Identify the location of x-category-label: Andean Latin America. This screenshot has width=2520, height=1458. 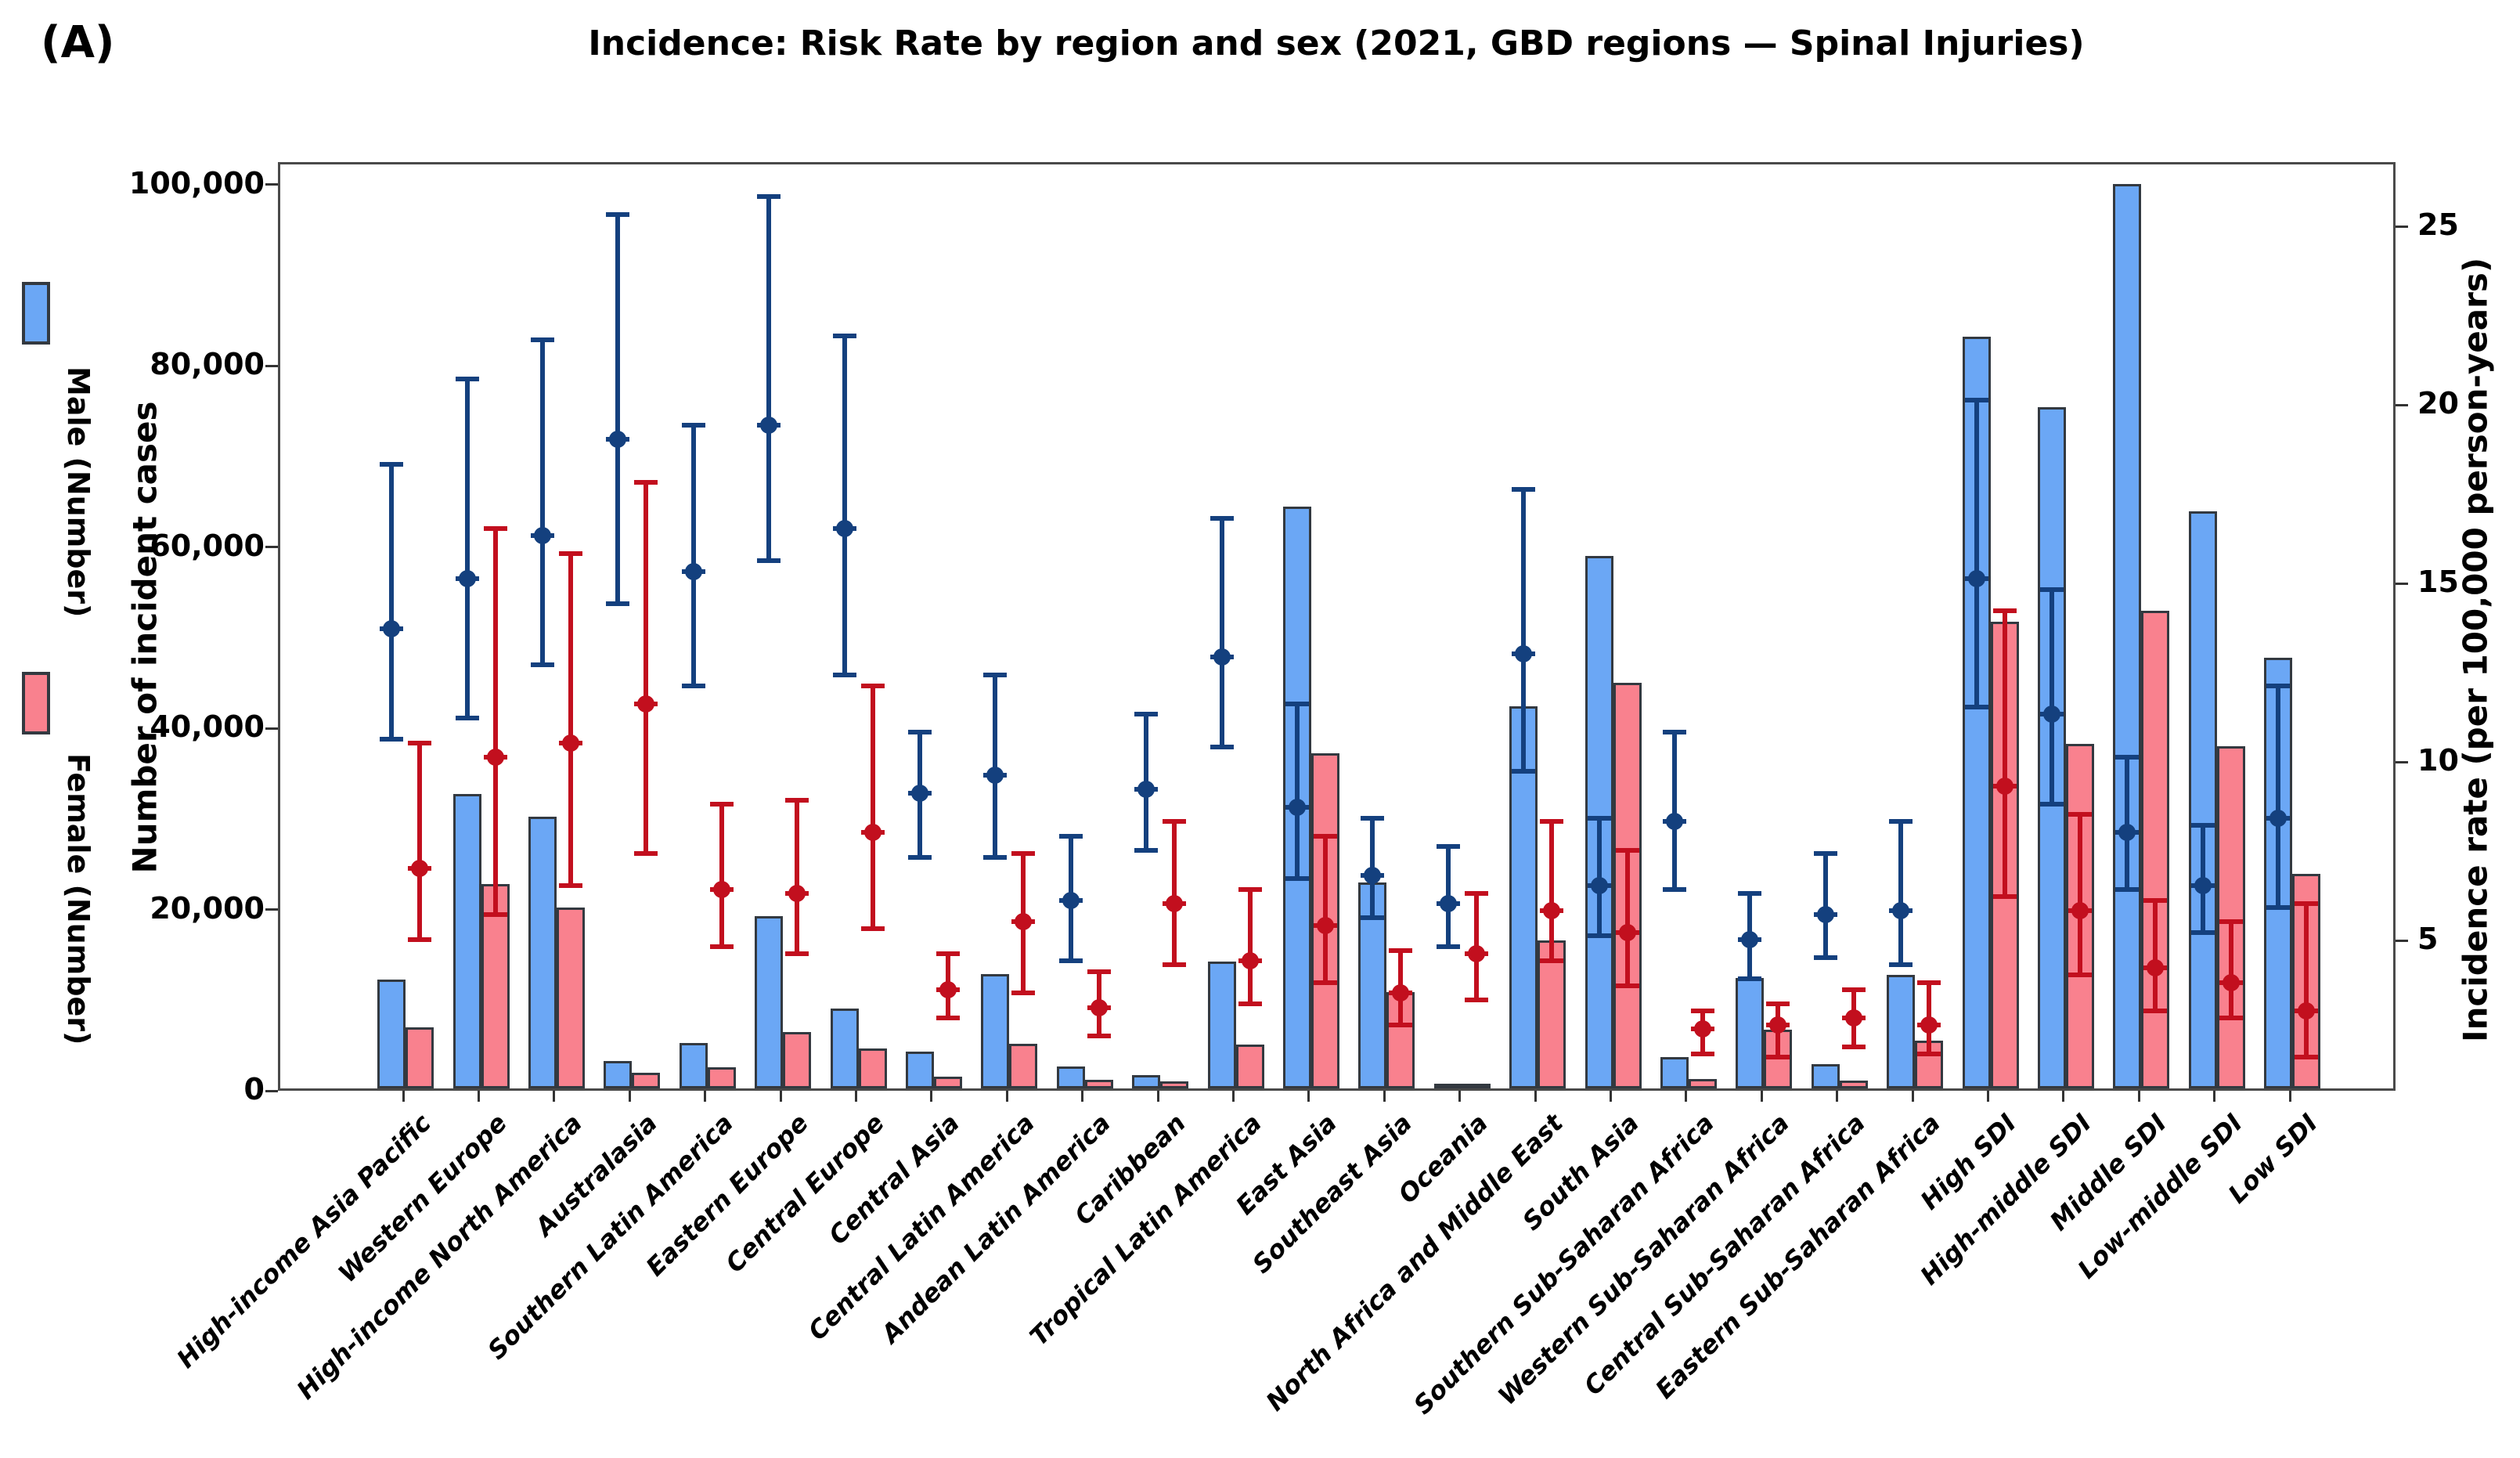
(995, 1228).